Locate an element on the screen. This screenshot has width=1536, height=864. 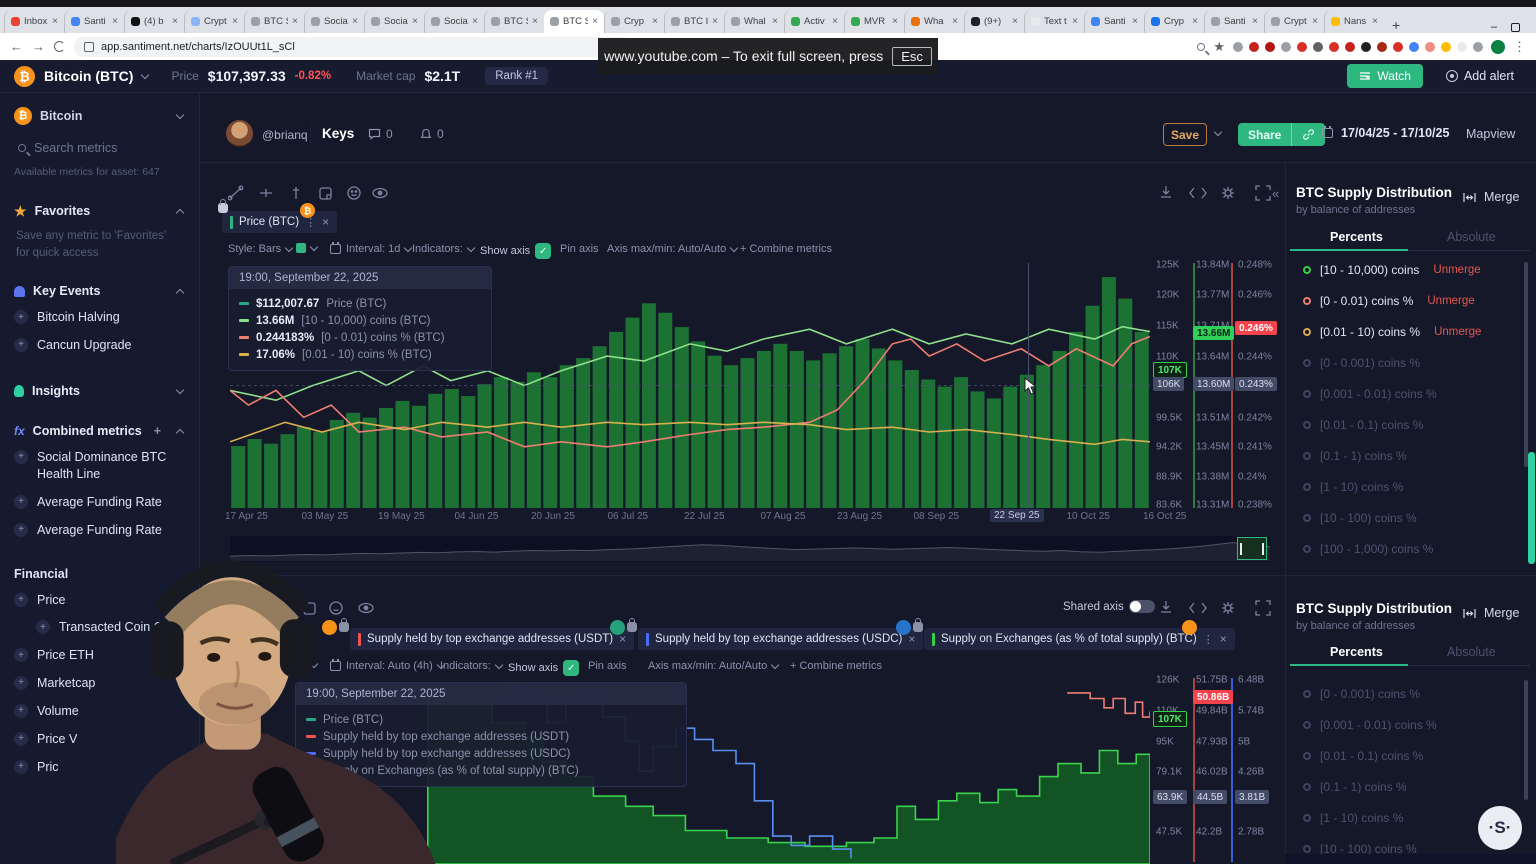
bookmark-star-icon: ★ is located at coordinates (1219, 46).